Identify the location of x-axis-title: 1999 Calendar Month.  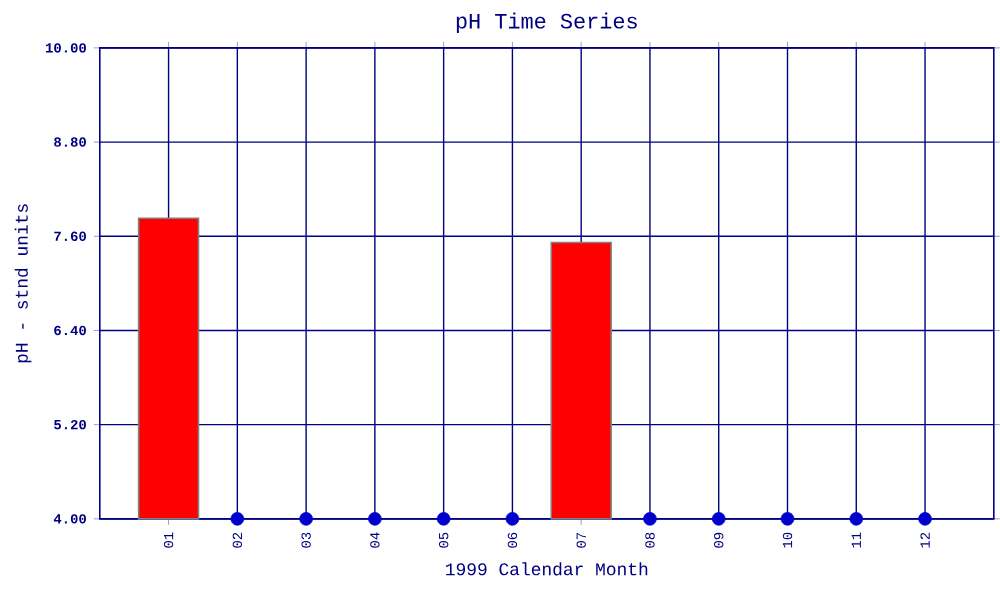
(547, 568).